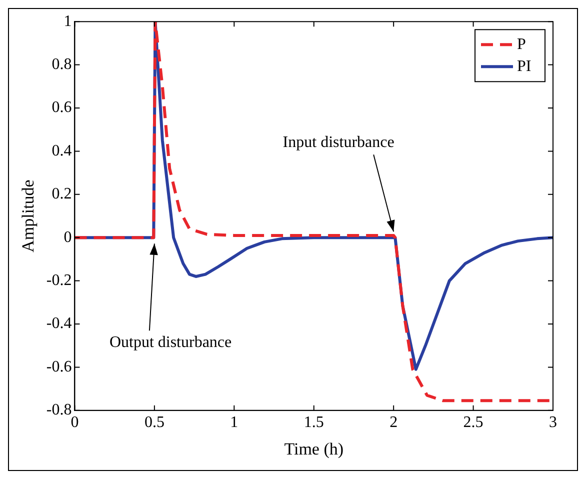  I want to click on y-tick-label: 0.2, so click(62, 194).